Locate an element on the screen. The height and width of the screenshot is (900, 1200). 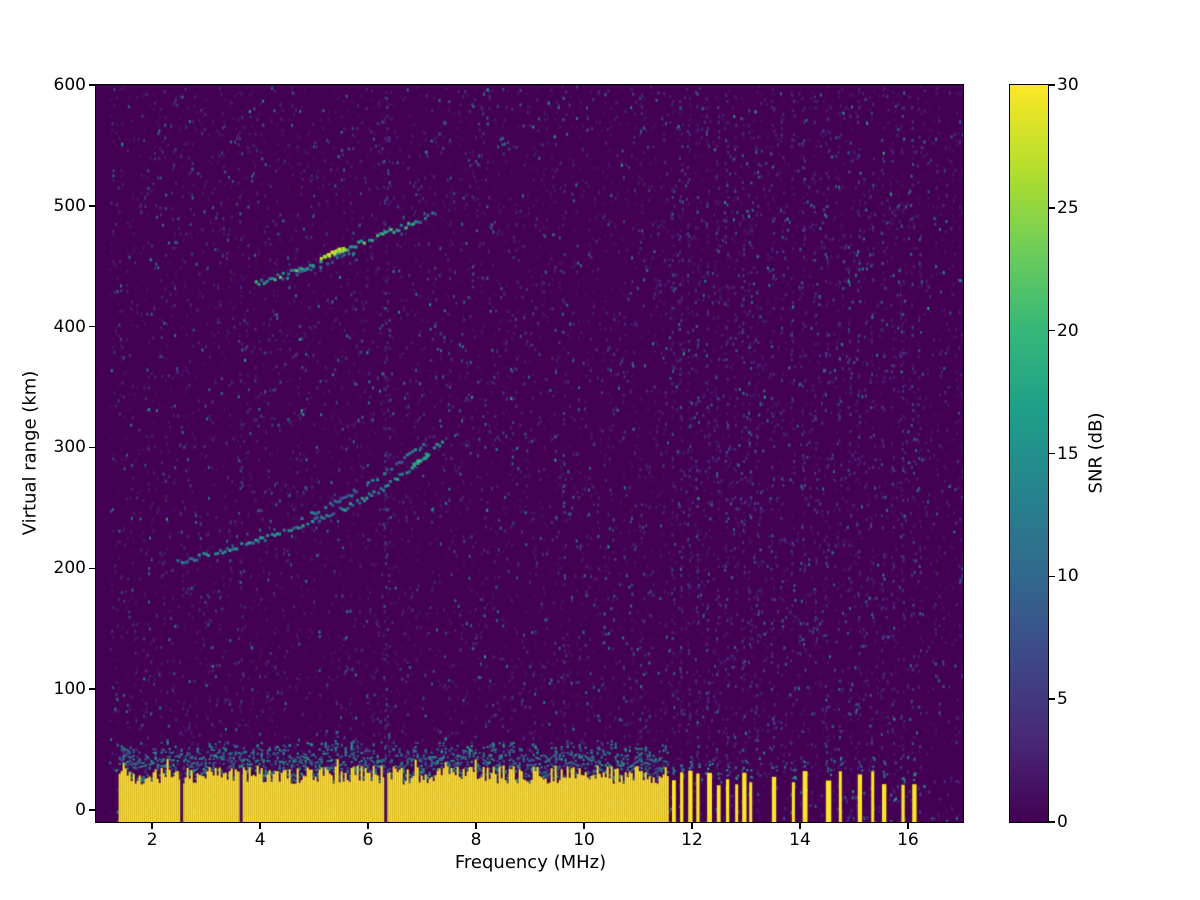
y-tick-label: 100 is located at coordinates (69, 689).